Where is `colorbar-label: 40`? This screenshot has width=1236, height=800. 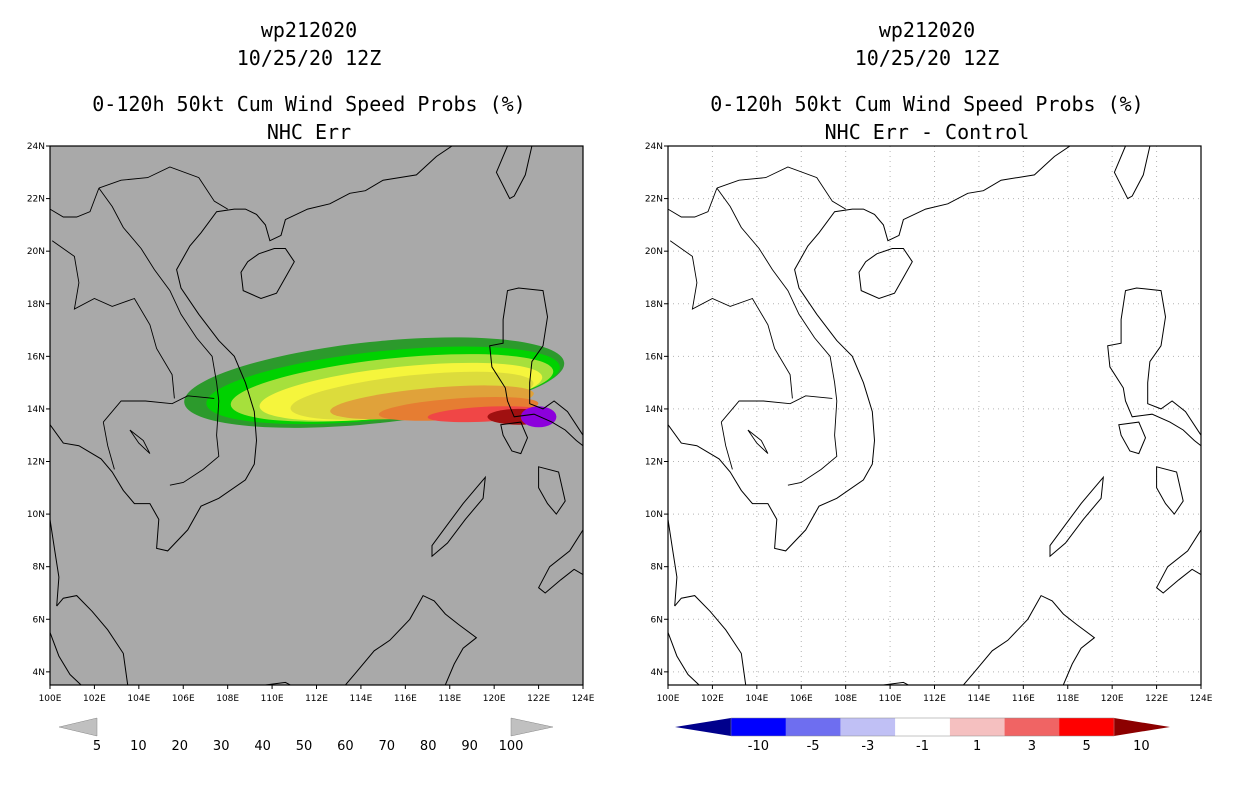 colorbar-label: 40 is located at coordinates (262, 746).